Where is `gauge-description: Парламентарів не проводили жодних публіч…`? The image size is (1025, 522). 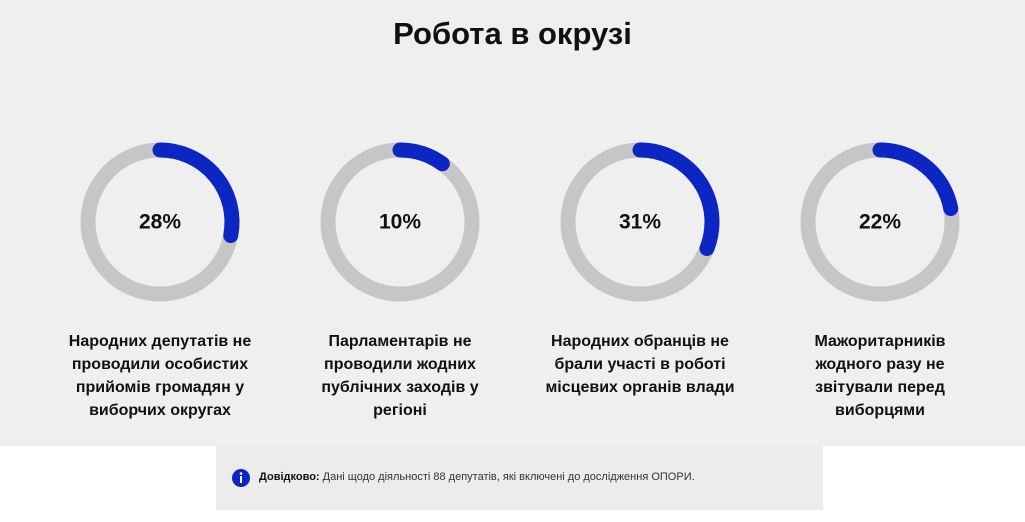 gauge-description: Парламентарів не проводили жодних публіч… is located at coordinates (400, 376).